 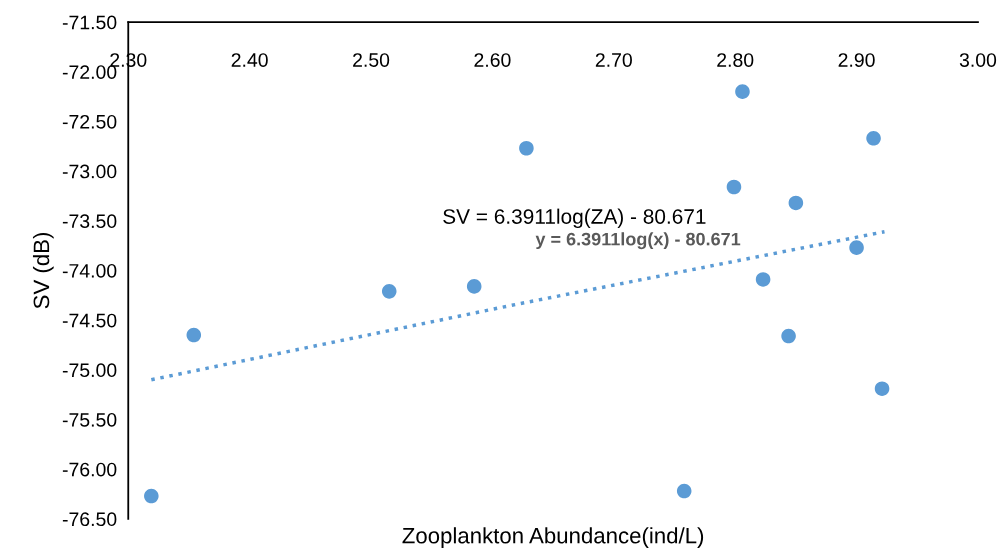 What do you see at coordinates (89, 419) in the screenshot?
I see `y-tick-label: -75.50` at bounding box center [89, 419].